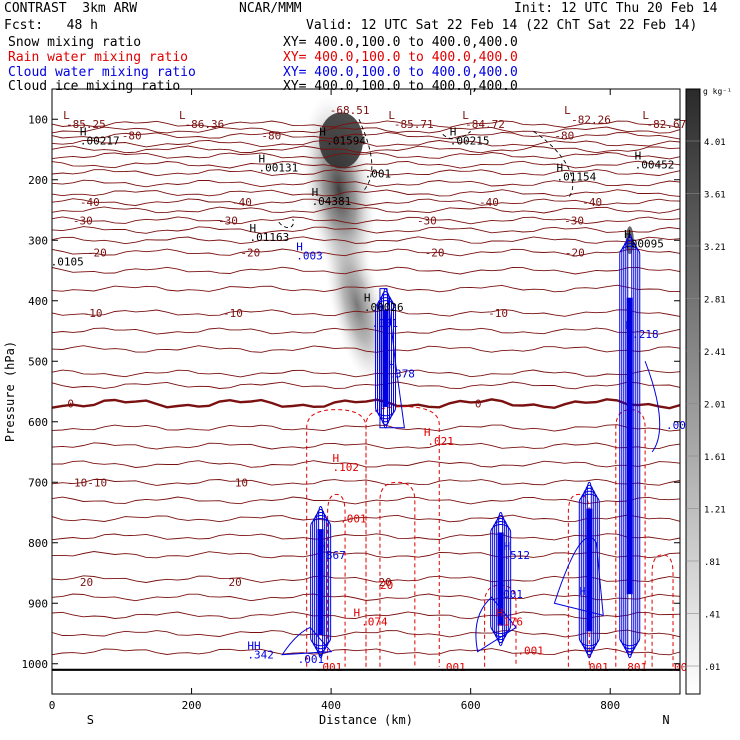 The height and width of the screenshot is (740, 740). Describe the element at coordinates (715, 406) in the screenshot. I see `colorbar-tick-label: 2.01` at that location.